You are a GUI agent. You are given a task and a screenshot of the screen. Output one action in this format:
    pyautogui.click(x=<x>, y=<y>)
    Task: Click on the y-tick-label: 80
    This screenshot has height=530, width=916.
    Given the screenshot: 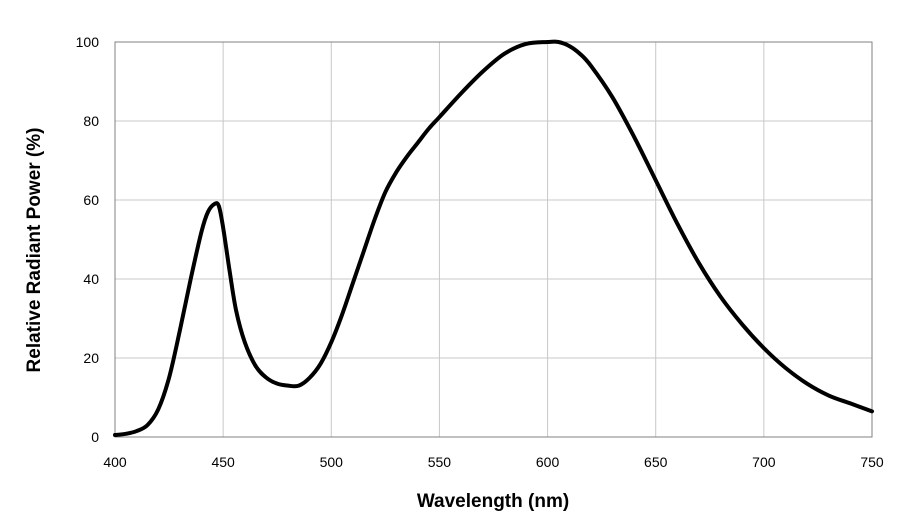 What is the action you would take?
    pyautogui.click(x=91, y=121)
    